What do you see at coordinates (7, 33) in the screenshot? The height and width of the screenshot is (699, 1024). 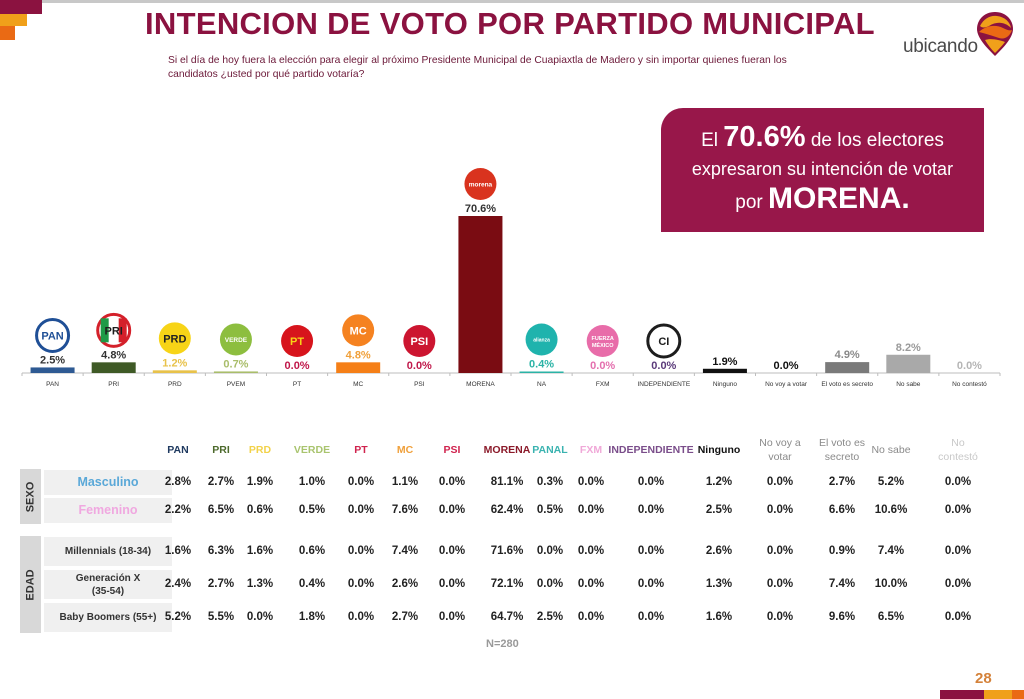 I see `corner-decoration-orange` at bounding box center [7, 33].